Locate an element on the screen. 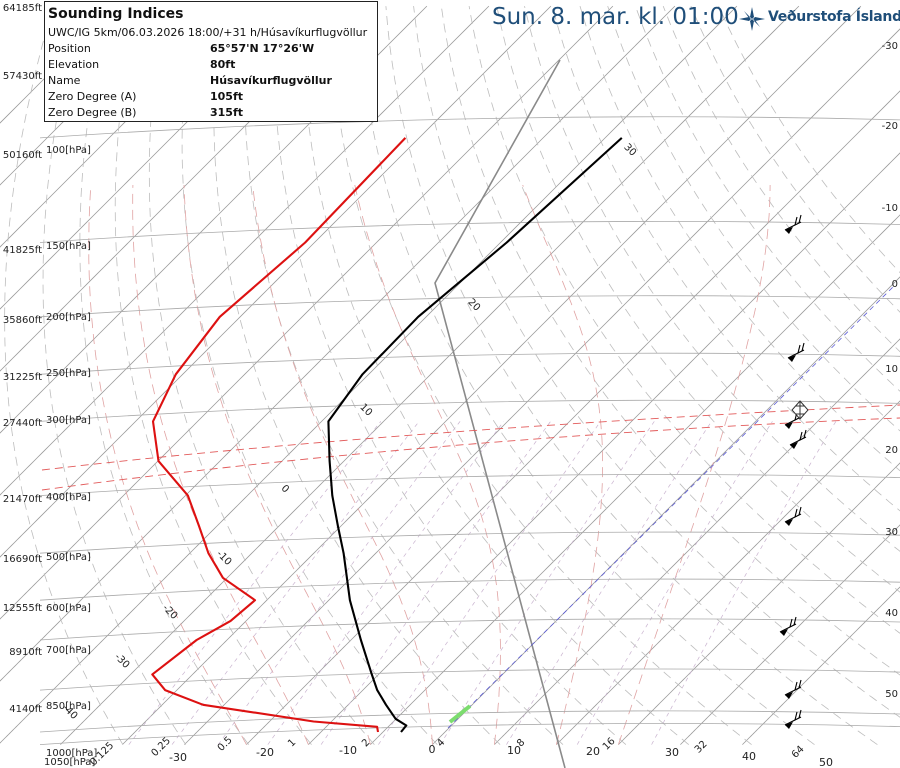 The image size is (900, 768). forecast-time-title: Sun. 8. mar. kl. 01:00 is located at coordinates (615, 17).